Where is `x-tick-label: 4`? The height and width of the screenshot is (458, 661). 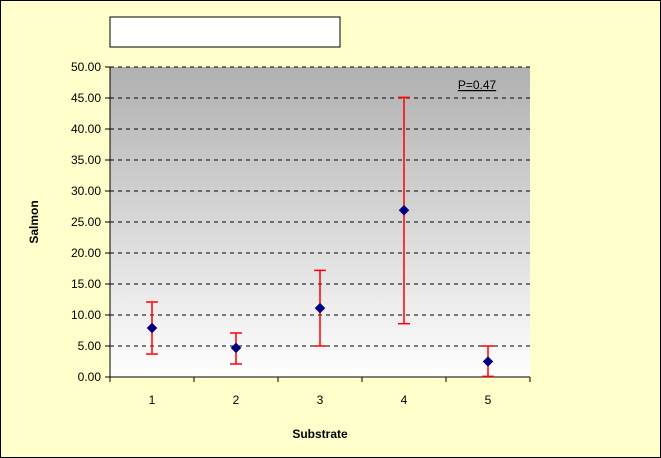
x-tick-label: 4 is located at coordinates (404, 400).